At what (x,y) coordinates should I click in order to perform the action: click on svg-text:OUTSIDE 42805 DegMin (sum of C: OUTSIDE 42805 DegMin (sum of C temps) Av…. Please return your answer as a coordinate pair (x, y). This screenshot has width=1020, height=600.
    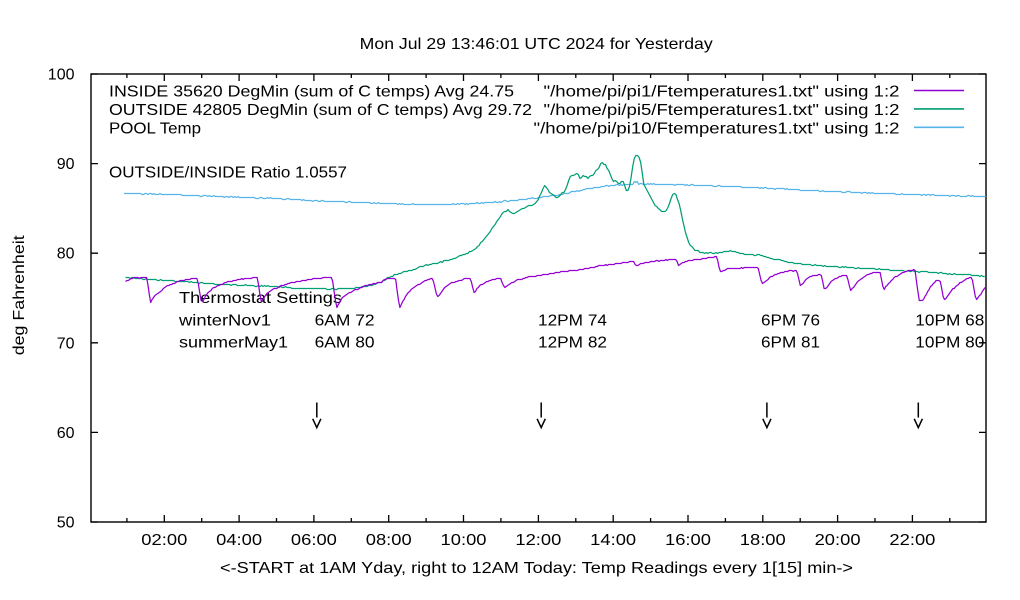
    Looking at the image, I should click on (320, 110).